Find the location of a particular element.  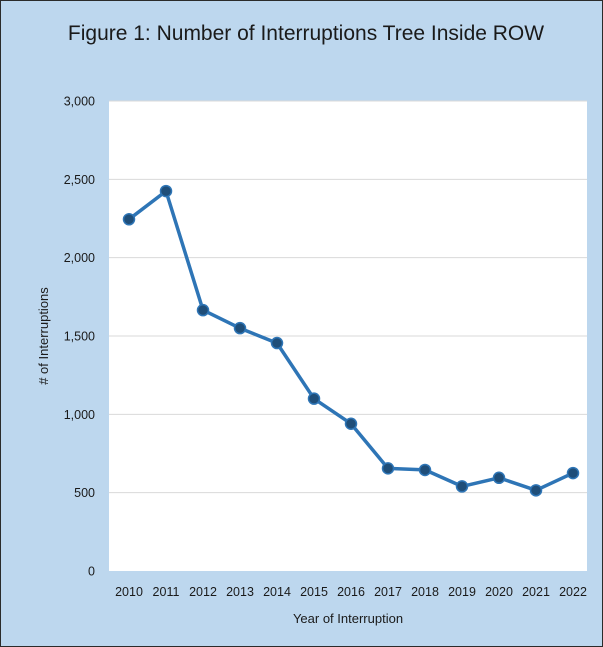

x-tick-label: 2018 is located at coordinates (425, 592).